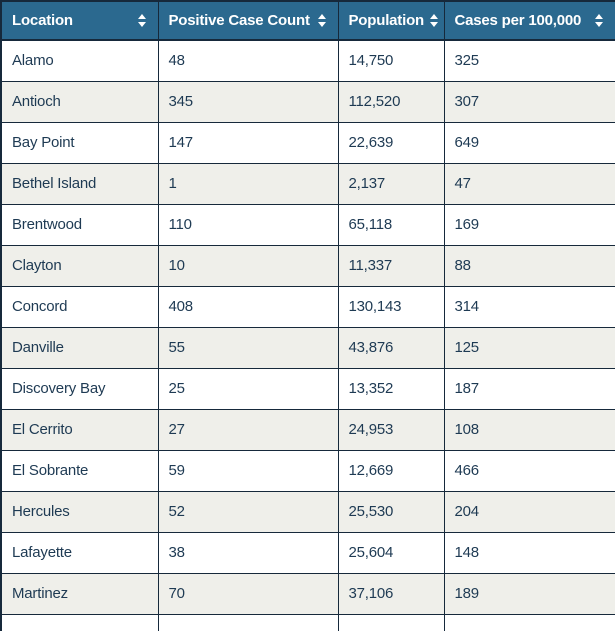  I want to click on population-cell: 22,639, so click(391, 142).